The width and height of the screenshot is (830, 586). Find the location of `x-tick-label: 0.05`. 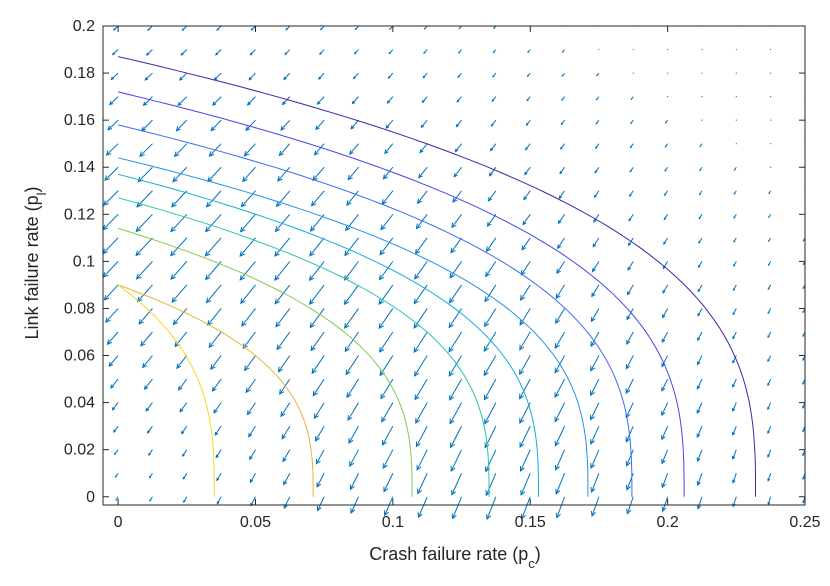

x-tick-label: 0.05 is located at coordinates (255, 522).